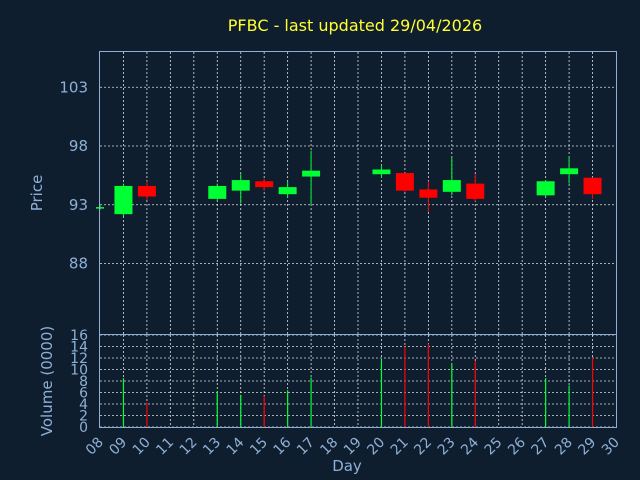  I want to click on volume-y-tick-label: 10, so click(79, 371).